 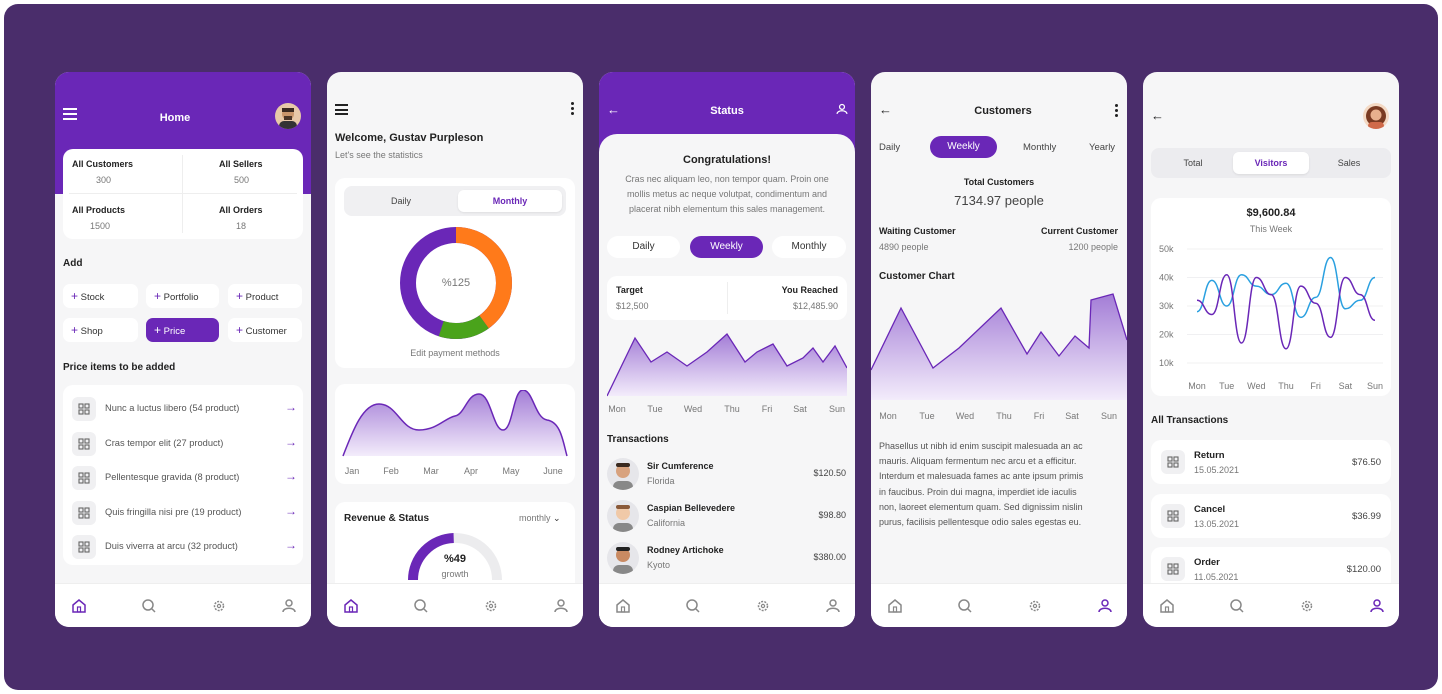 I want to click on add-shop-button: + Shop, so click(x=100, y=330).